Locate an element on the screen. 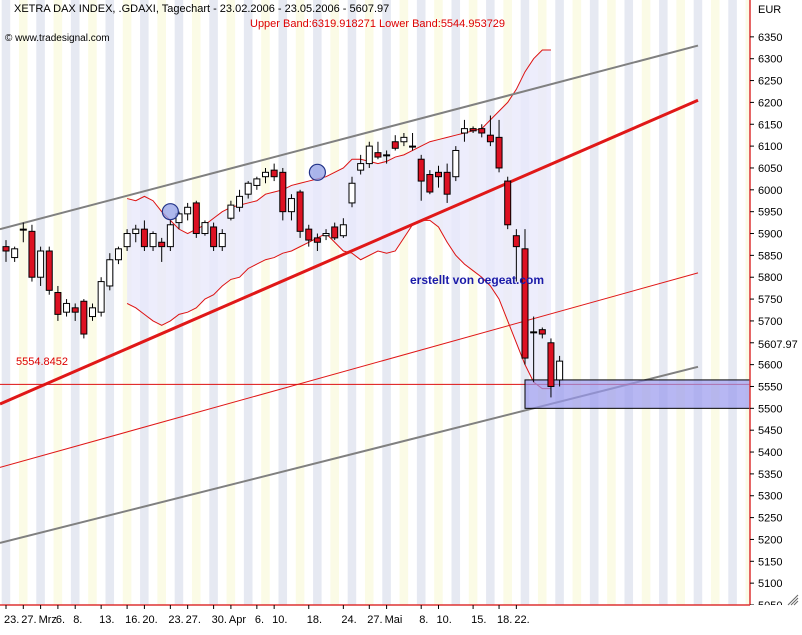 The height and width of the screenshot is (635, 802). y-tick-label: 5550 is located at coordinates (770, 387).